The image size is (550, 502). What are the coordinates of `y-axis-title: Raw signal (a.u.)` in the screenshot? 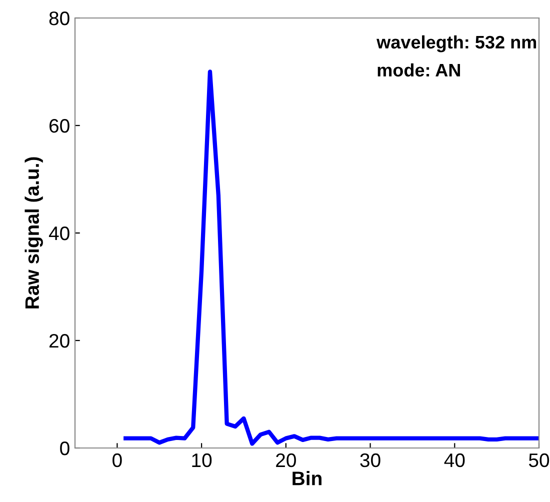 It's located at (33, 232).